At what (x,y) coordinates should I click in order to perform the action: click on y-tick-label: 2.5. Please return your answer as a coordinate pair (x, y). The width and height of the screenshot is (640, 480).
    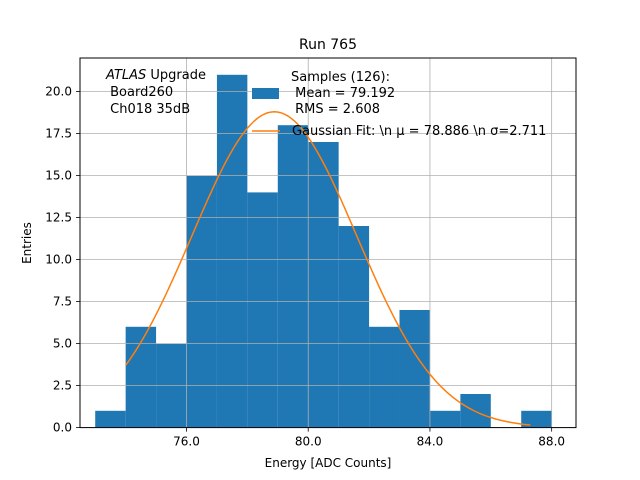
    Looking at the image, I should click on (62, 386).